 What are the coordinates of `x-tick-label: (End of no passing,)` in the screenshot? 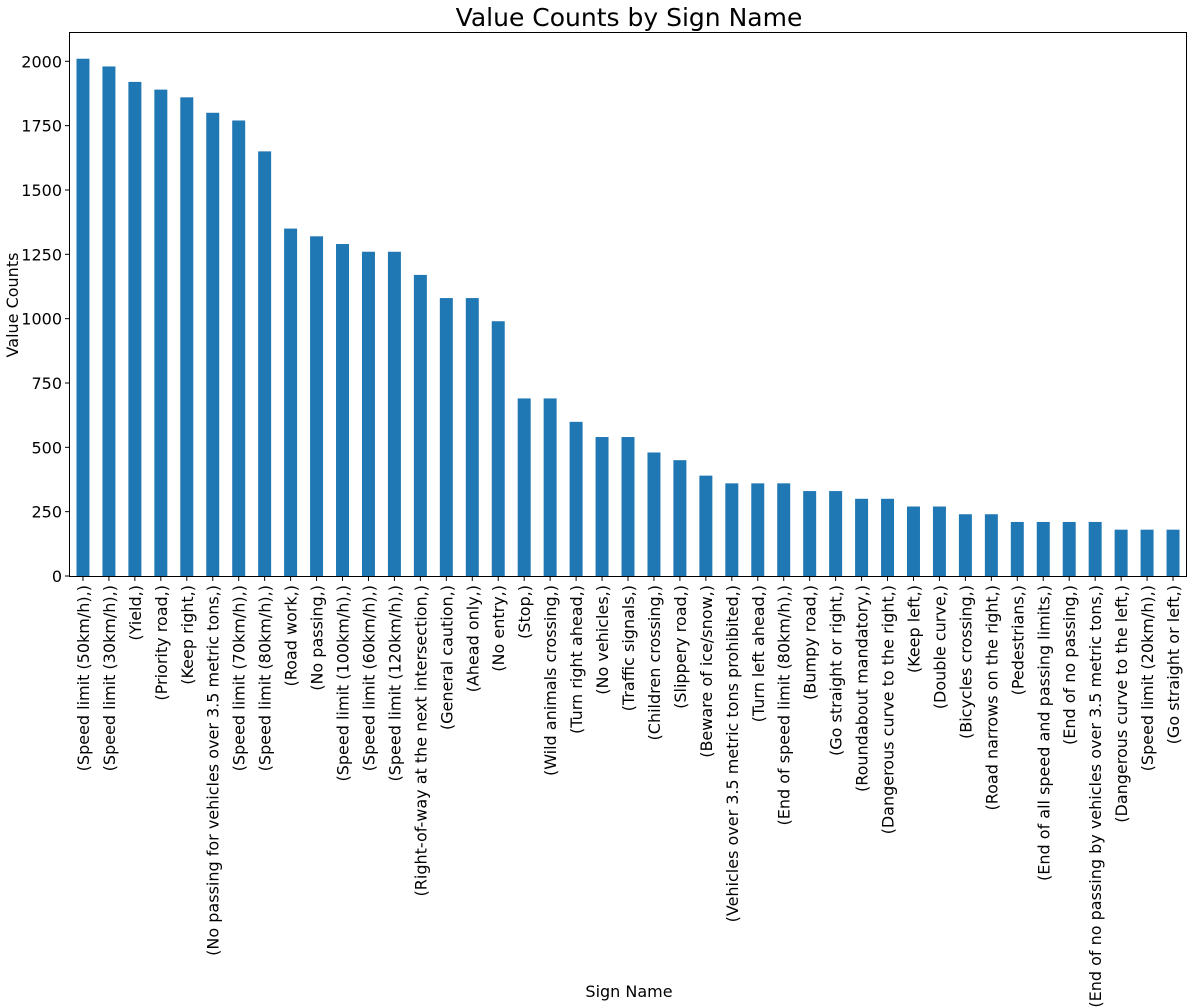 It's located at (1069, 665).